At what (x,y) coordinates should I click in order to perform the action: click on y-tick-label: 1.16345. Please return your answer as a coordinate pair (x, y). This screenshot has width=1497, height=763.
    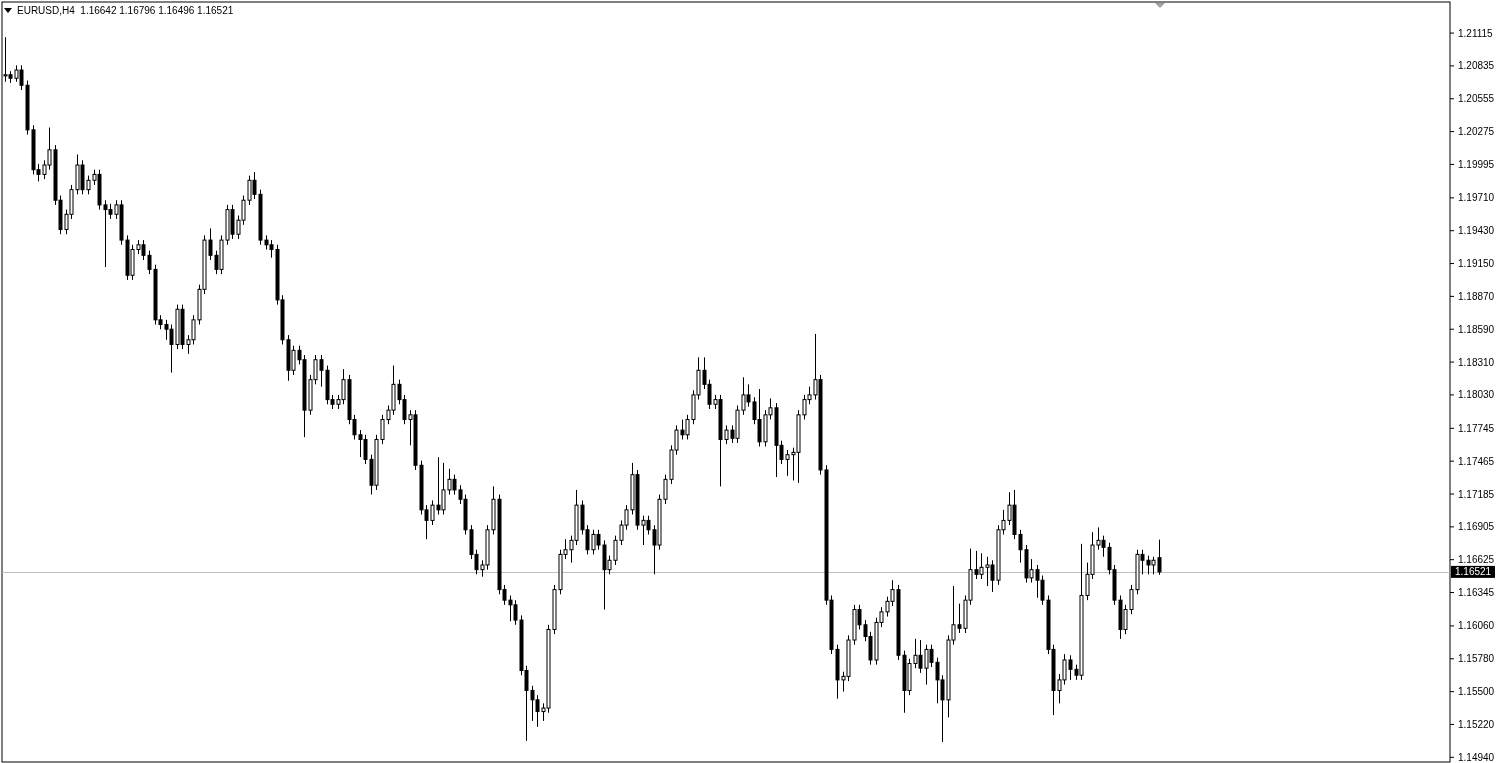
    Looking at the image, I should click on (1476, 593).